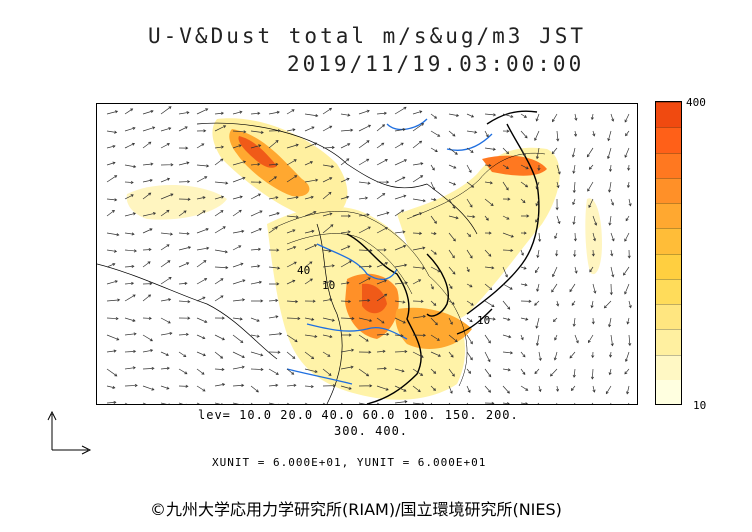 Image resolution: width=752 pixels, height=532 pixels. I want to click on river-yangtze, so click(357, 331).